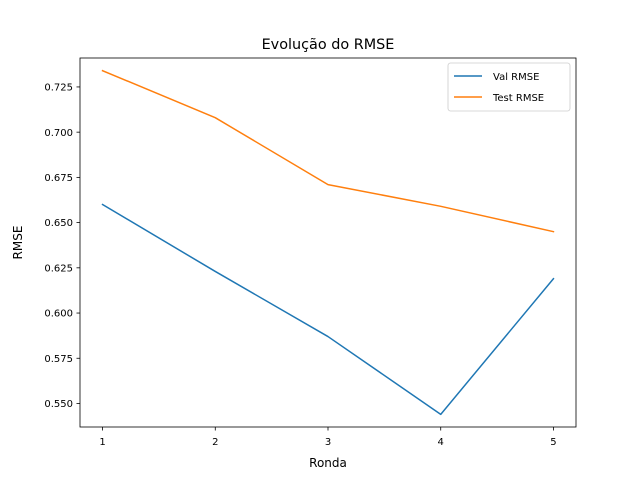  Describe the element at coordinates (58, 359) in the screenshot. I see `y-tick-label: 0.575` at that location.